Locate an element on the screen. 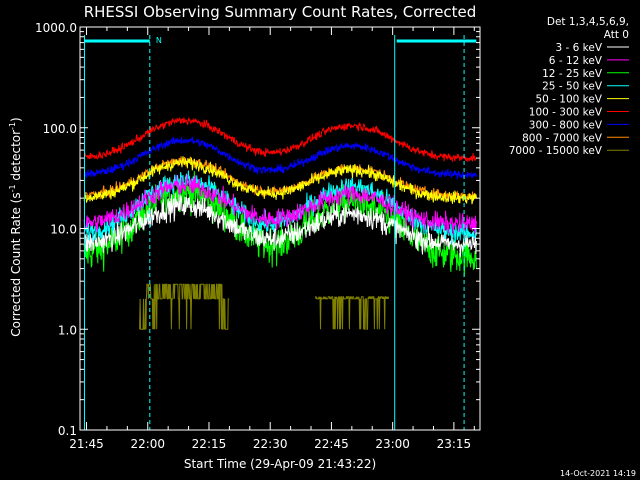 The width and height of the screenshot is (640, 480). legend-label: 7000 - 15000 keV is located at coordinates (556, 151).